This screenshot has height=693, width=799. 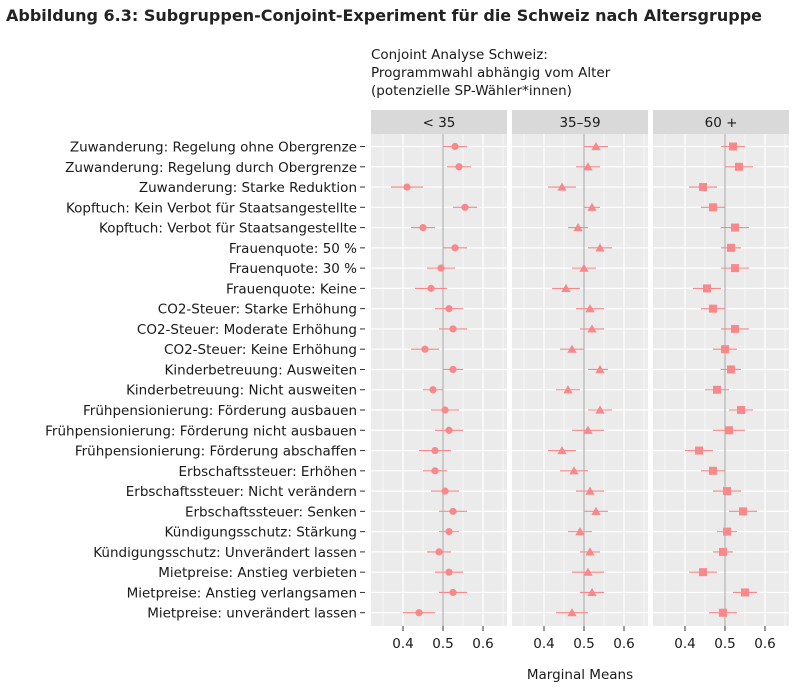 What do you see at coordinates (211, 168) in the screenshot?
I see `category-label: Zuwanderung: Regelung durch Obergrenze` at bounding box center [211, 168].